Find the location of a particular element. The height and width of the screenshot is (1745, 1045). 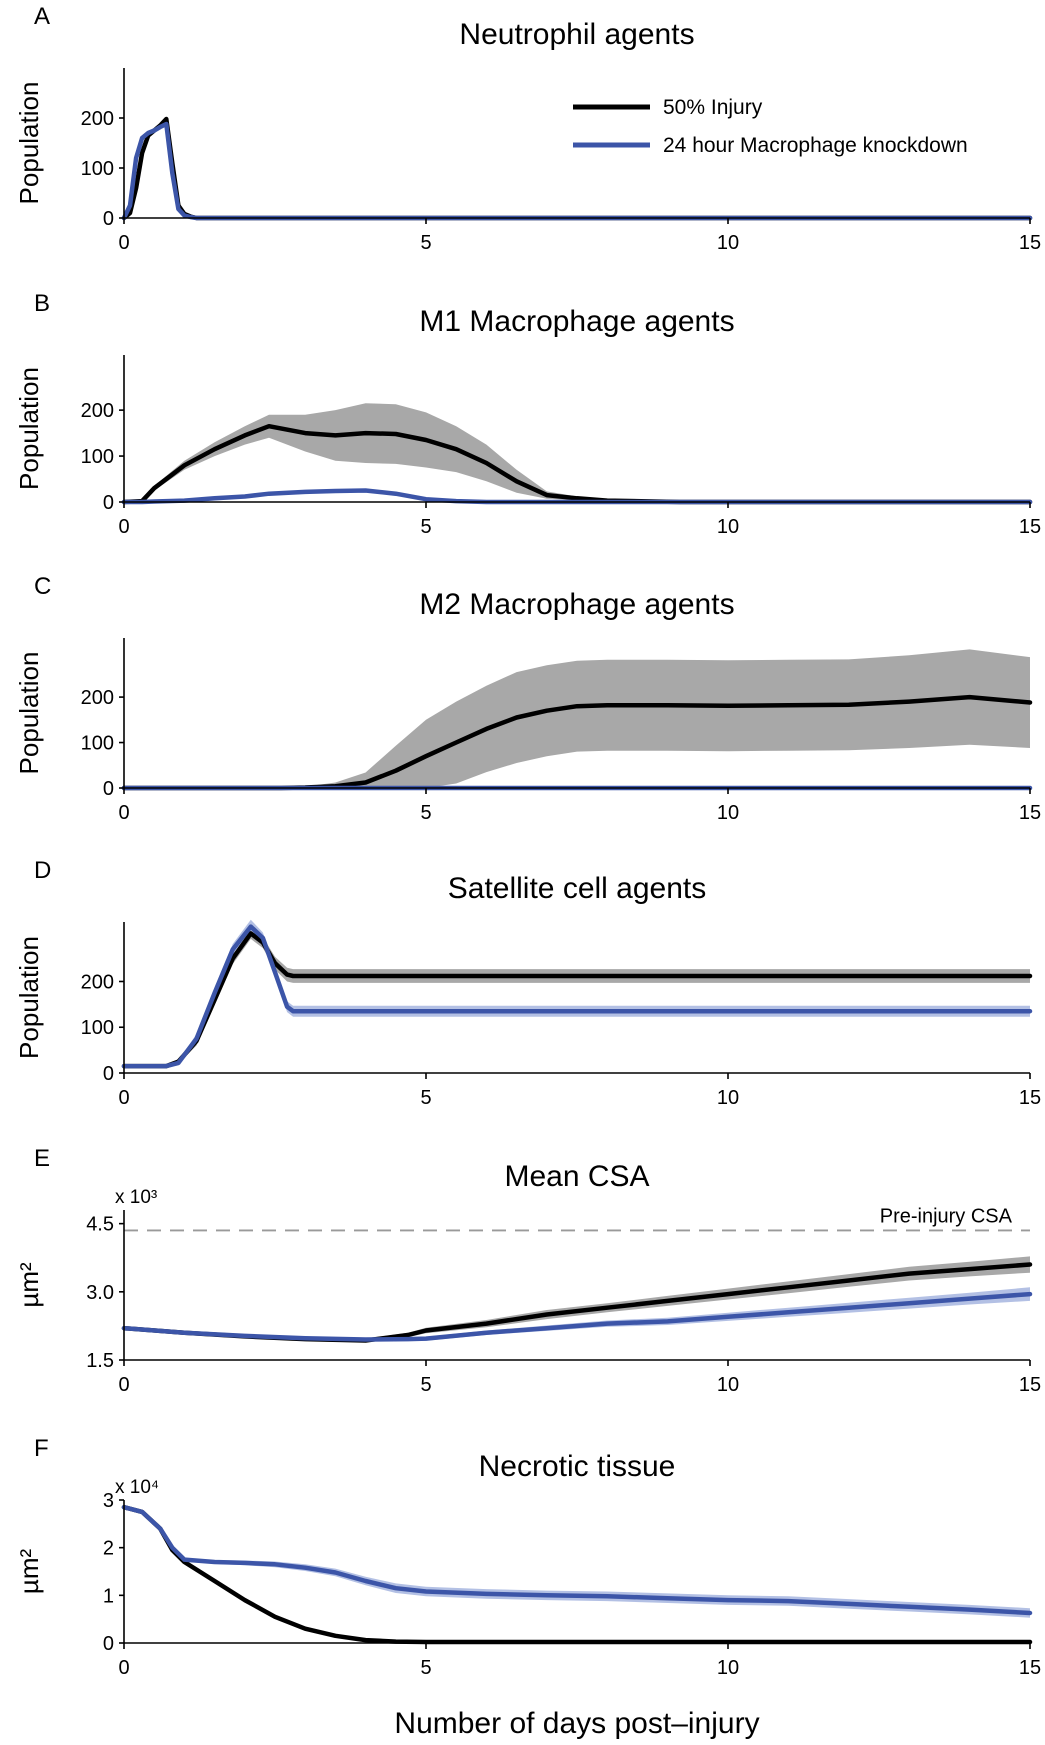

panel-a-xtick-label-2: 10 is located at coordinates (728, 243).